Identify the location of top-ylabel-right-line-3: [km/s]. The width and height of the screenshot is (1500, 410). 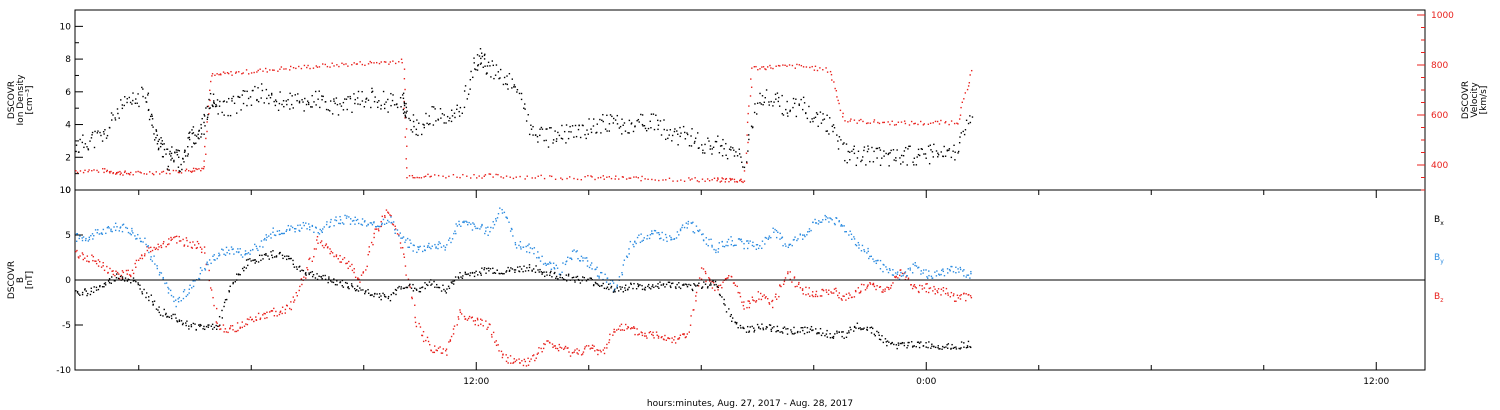
(1484, 100).